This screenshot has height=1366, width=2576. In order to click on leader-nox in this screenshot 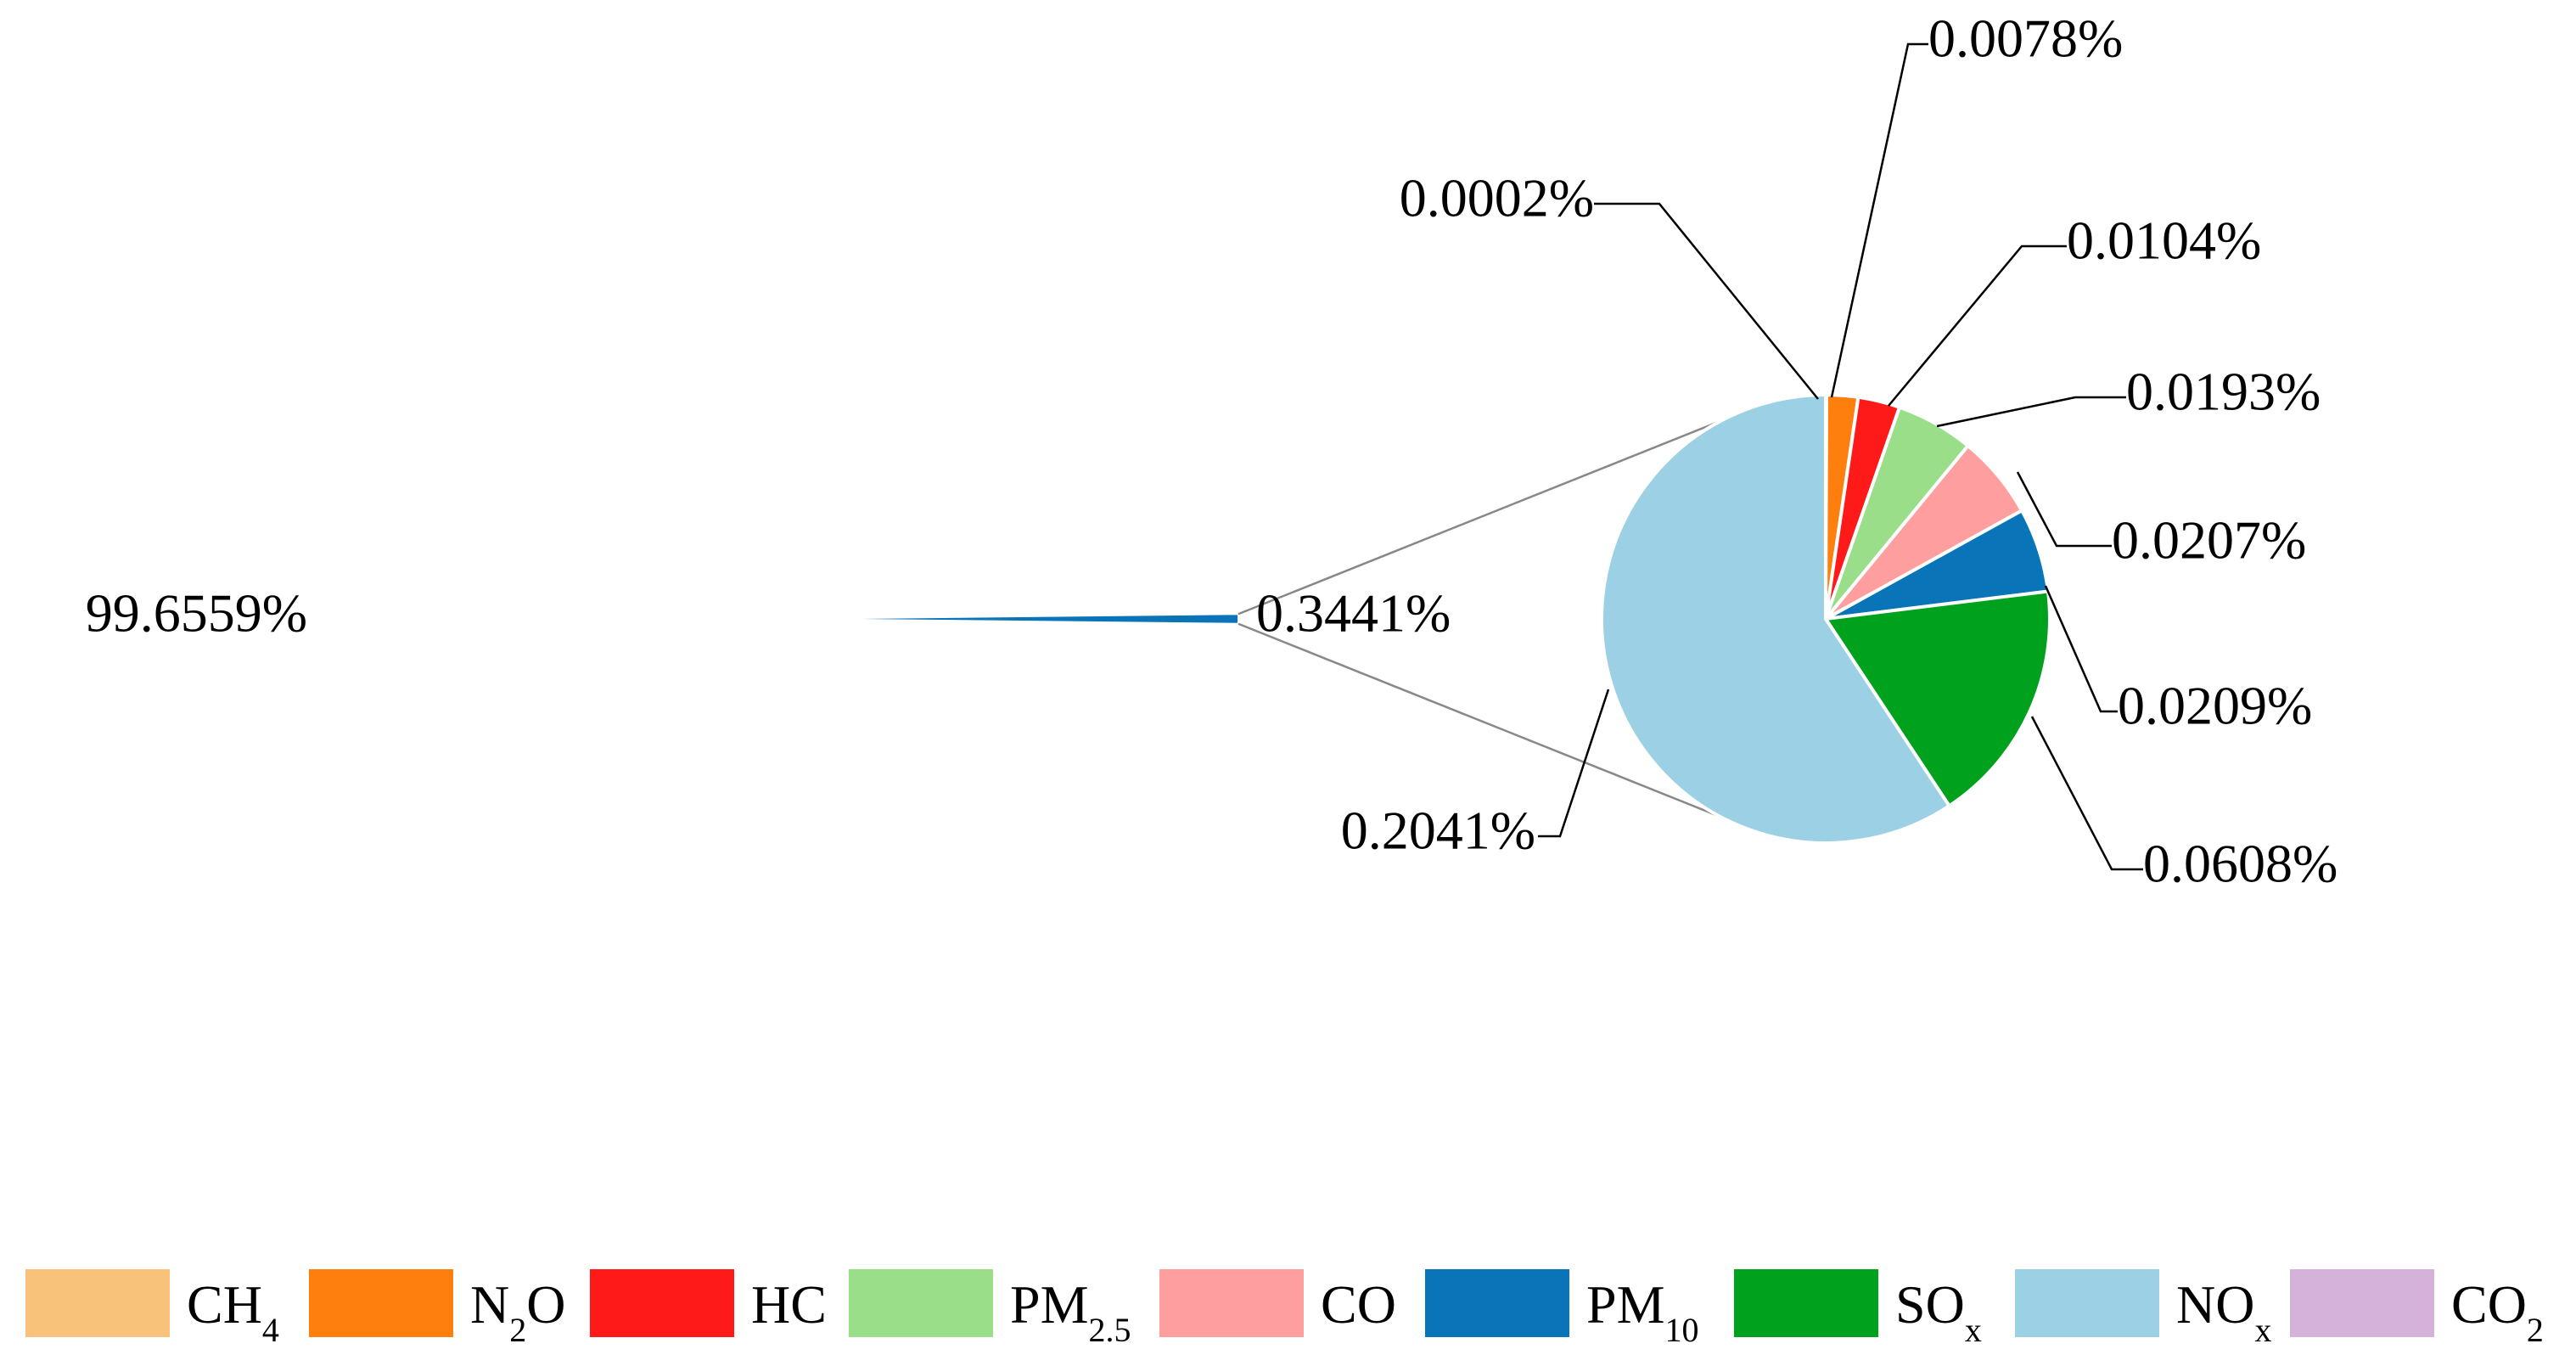, I will do `click(1574, 764)`.